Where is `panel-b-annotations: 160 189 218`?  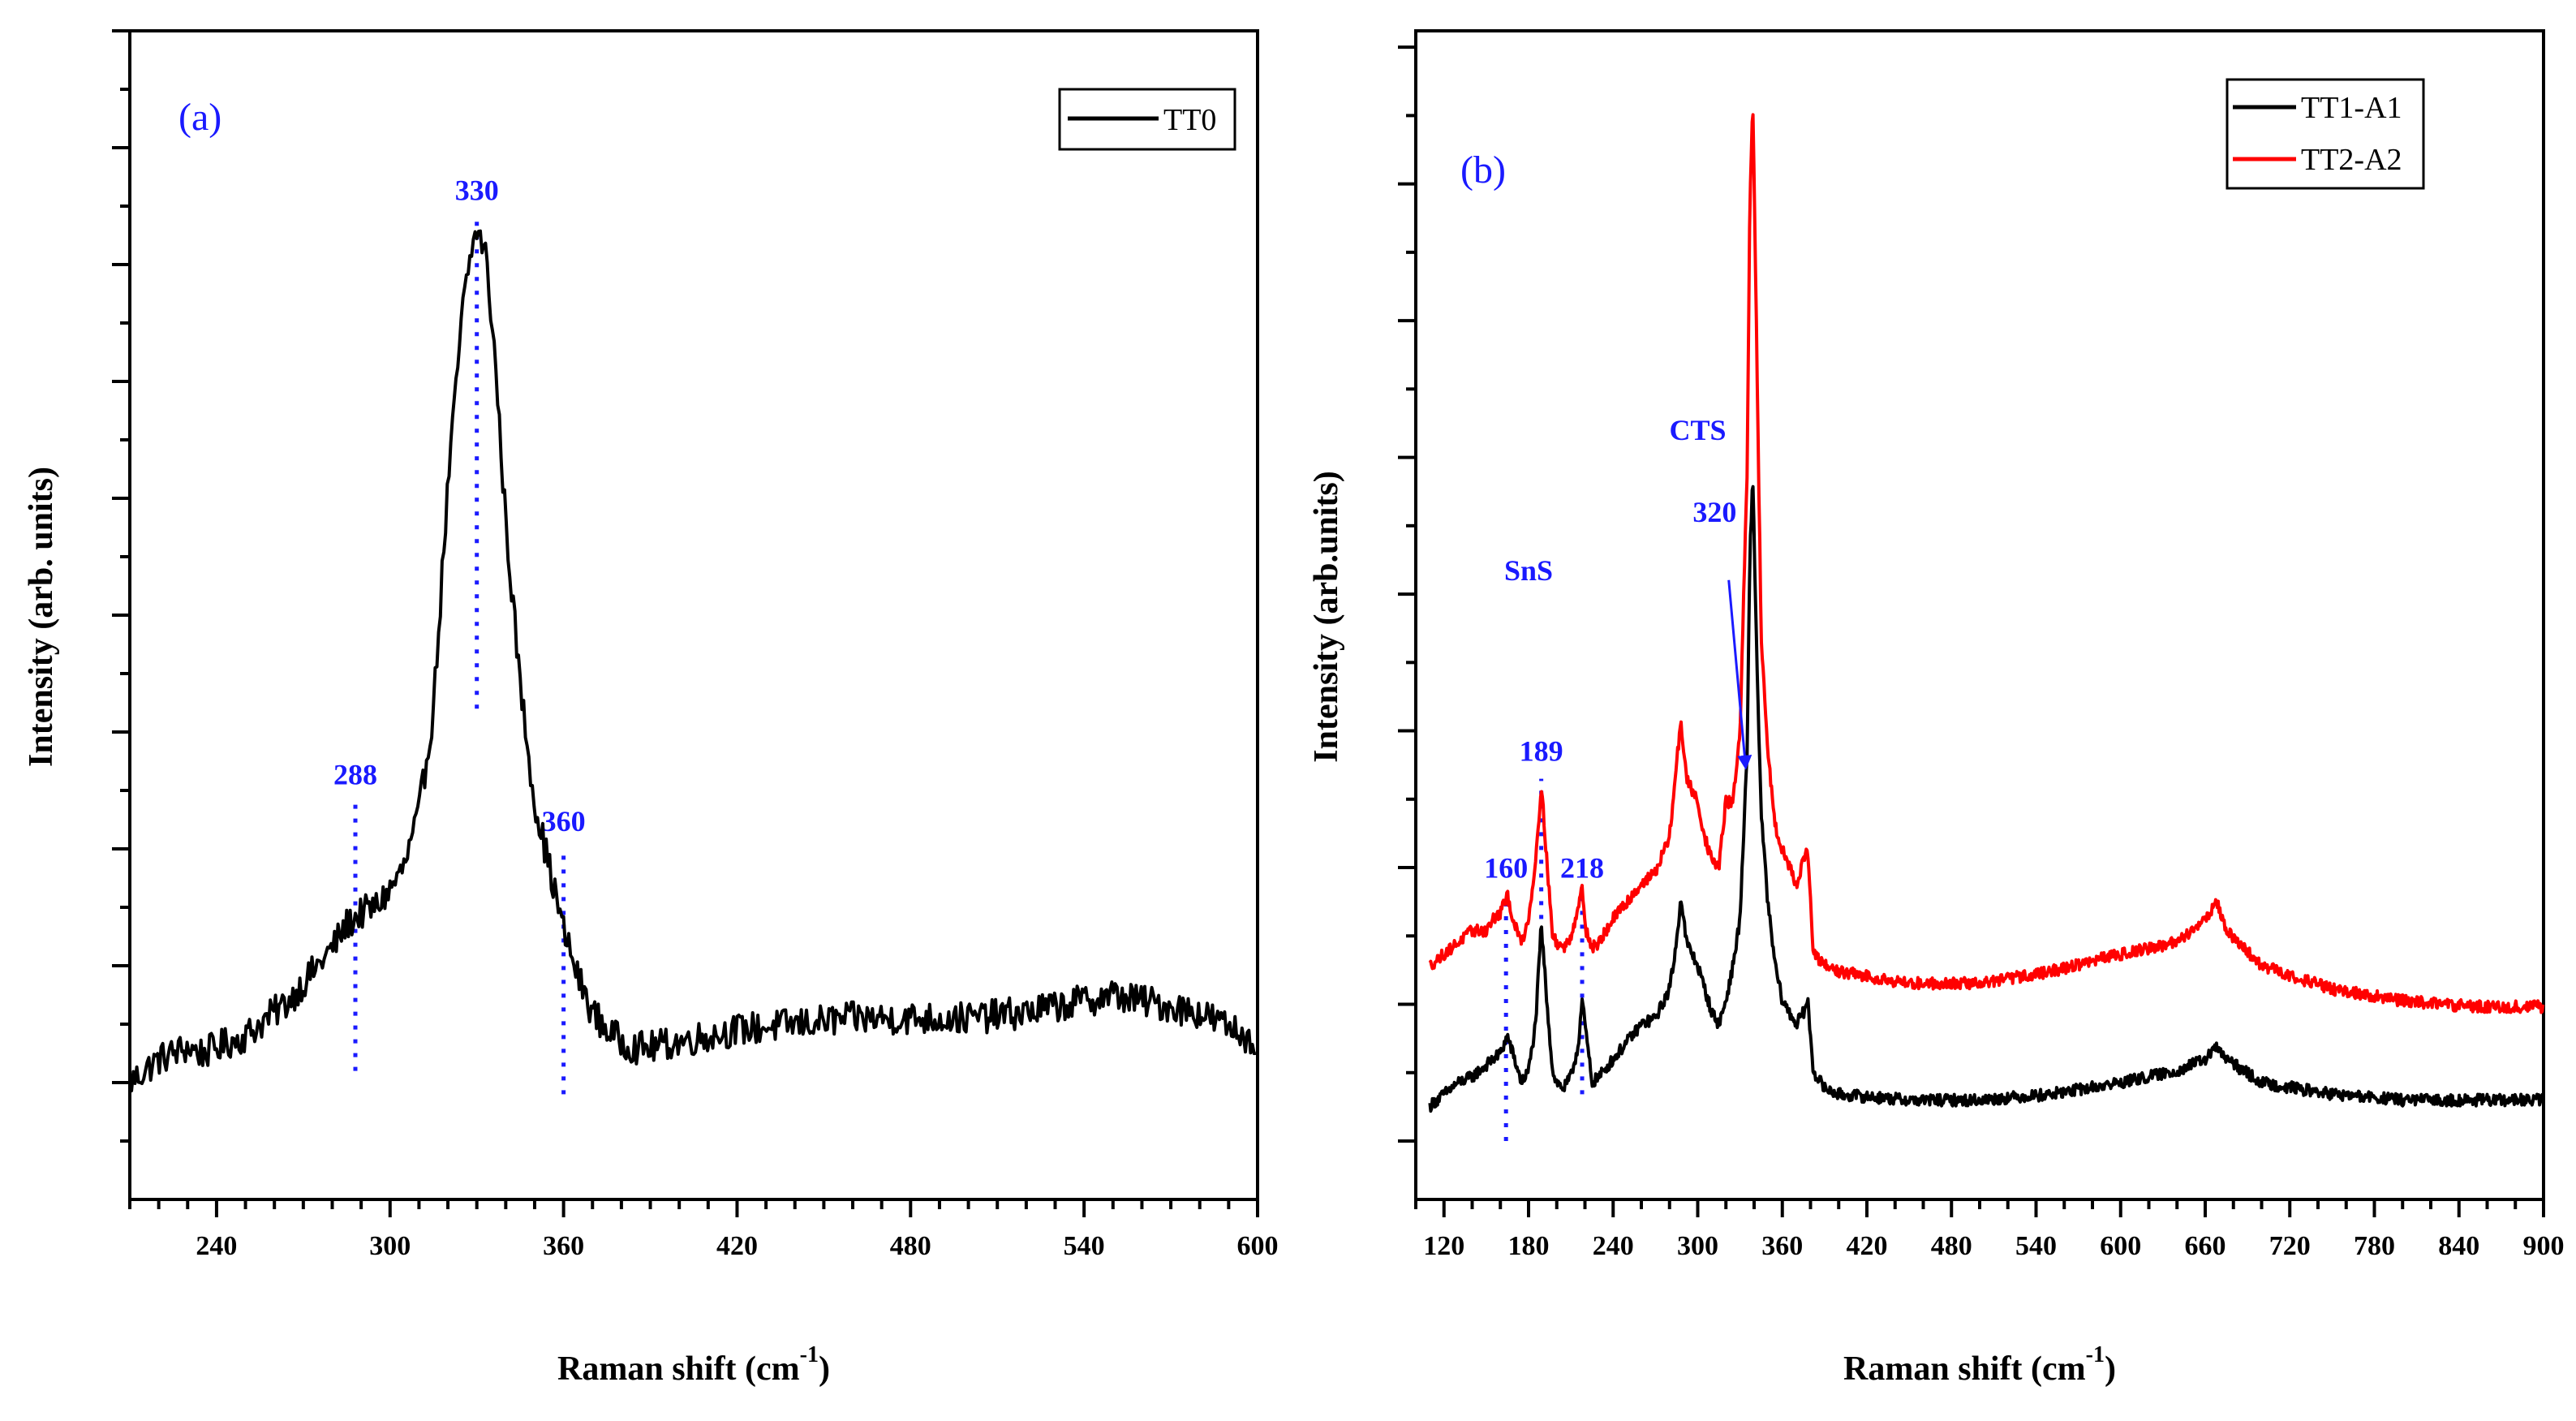
panel-b-annotations: 160 189 218 is located at coordinates (1544, 938).